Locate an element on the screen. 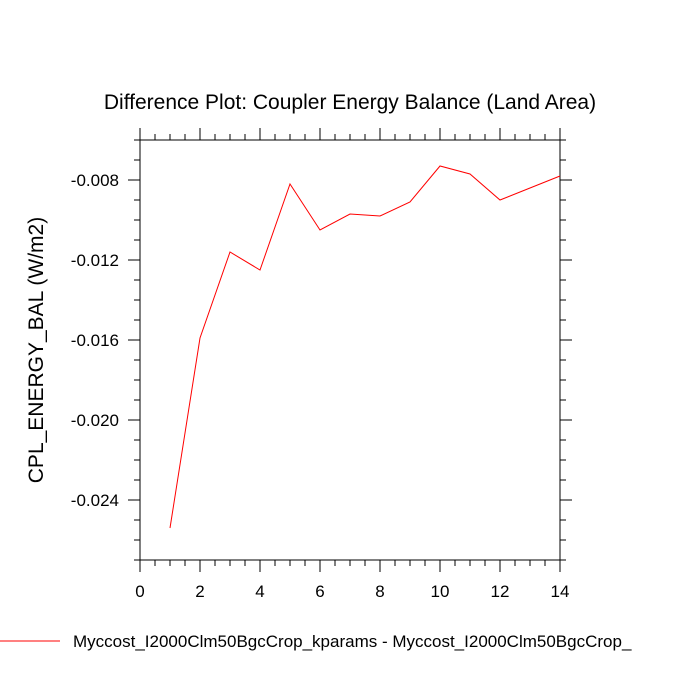 This screenshot has width=700, height=700. x-tick-label: 4 is located at coordinates (259, 591).